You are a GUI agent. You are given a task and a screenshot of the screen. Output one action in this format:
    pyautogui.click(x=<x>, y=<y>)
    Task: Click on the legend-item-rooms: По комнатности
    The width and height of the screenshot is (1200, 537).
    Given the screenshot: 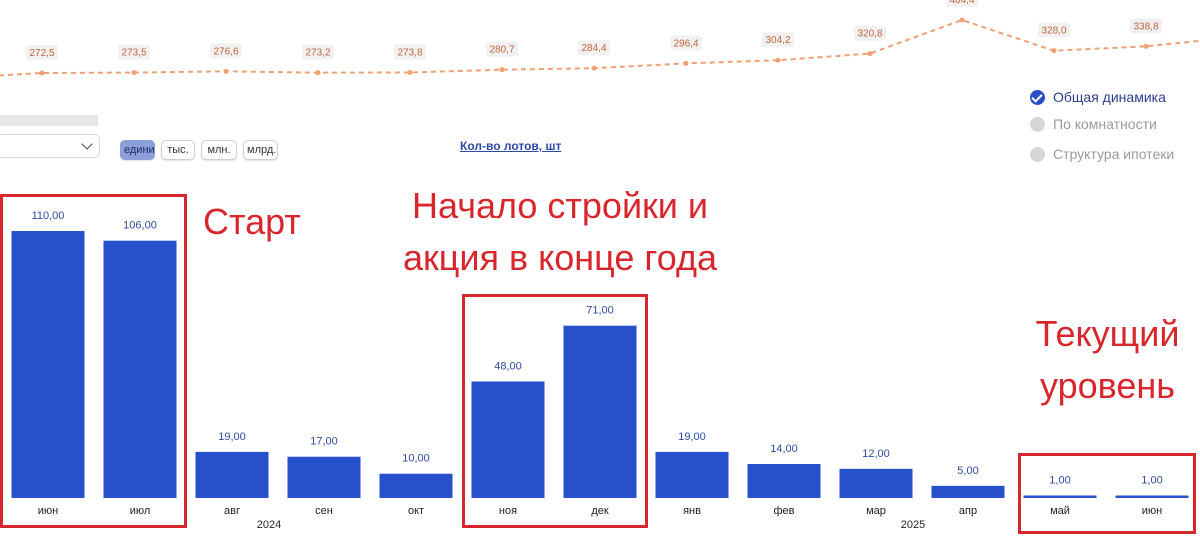 What is the action you would take?
    pyautogui.click(x=1093, y=124)
    